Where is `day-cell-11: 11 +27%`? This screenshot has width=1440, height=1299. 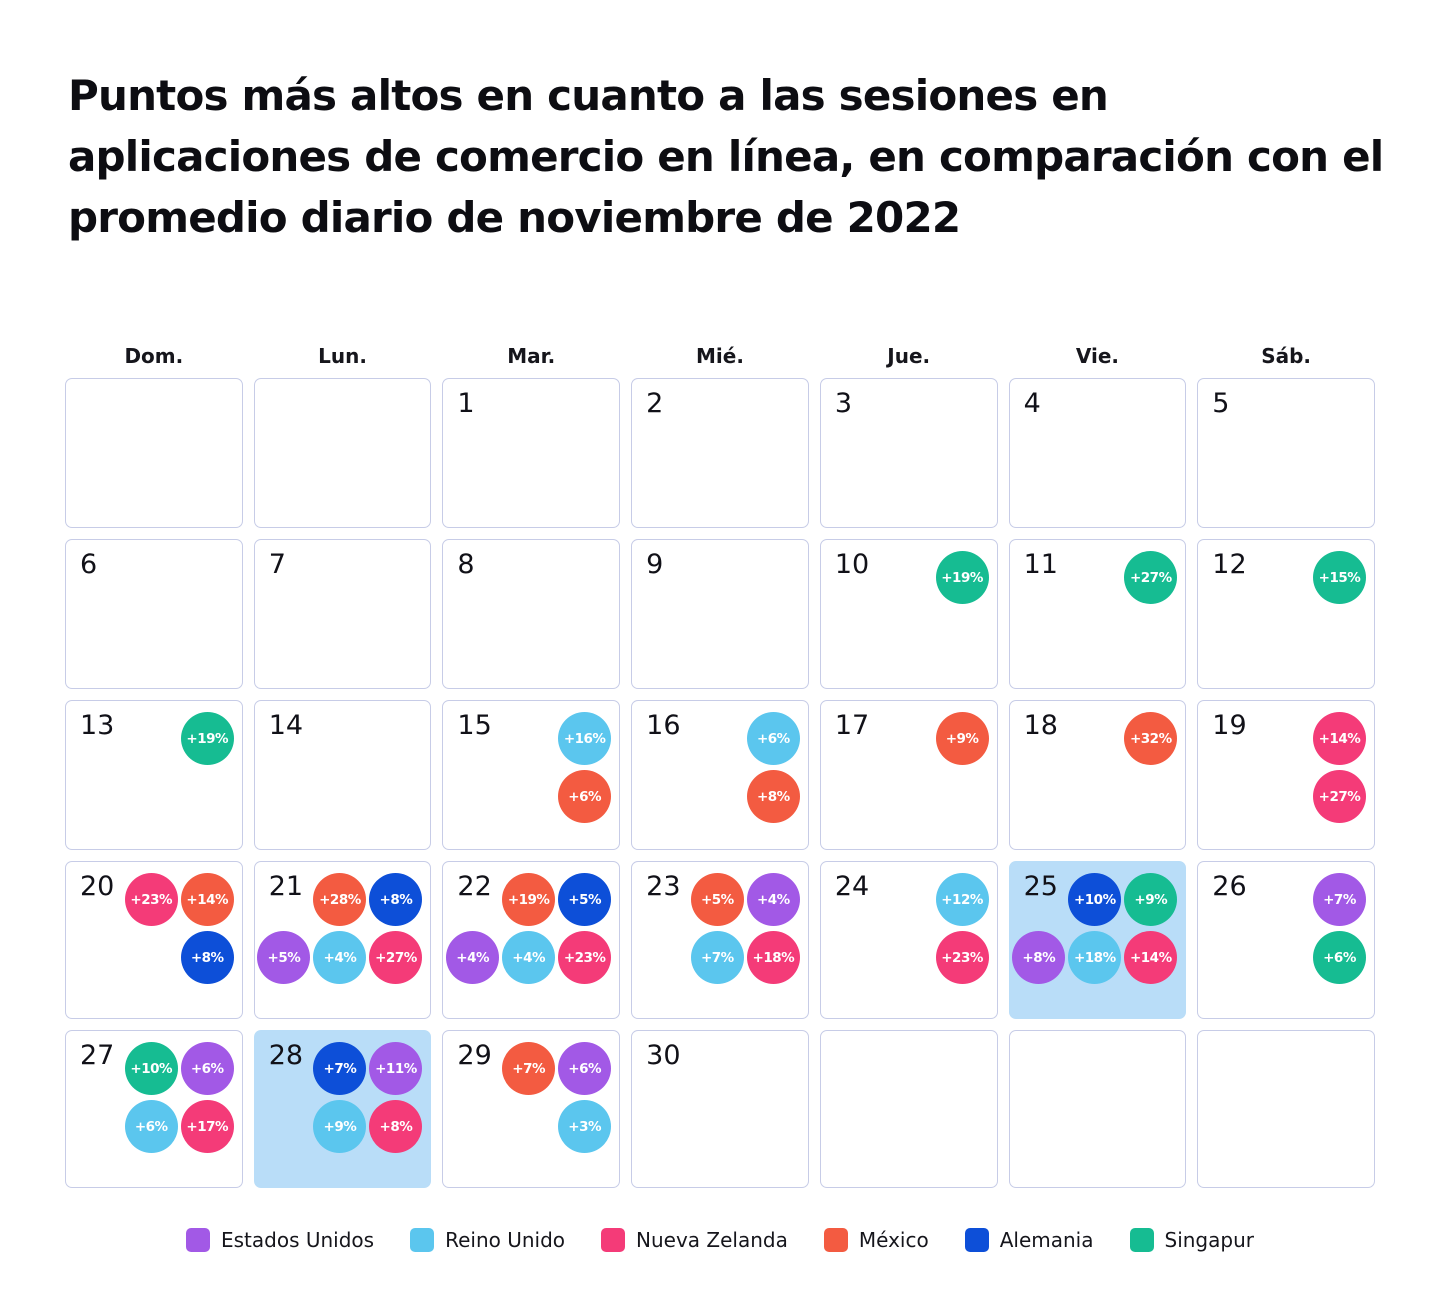
day-cell-11: 11 +27% is located at coordinates (1097, 614).